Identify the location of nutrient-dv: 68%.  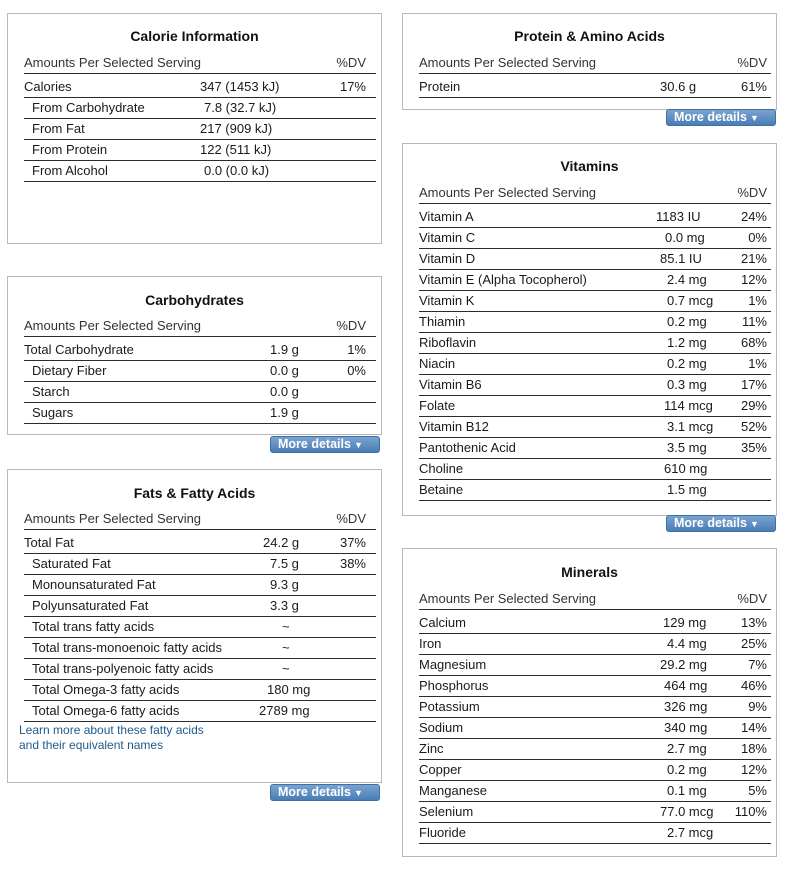
(753, 342).